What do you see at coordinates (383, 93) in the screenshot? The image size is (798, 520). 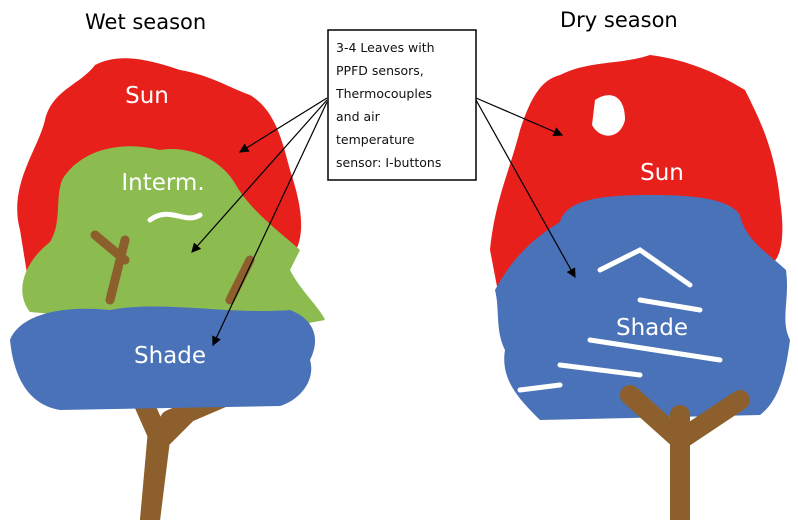 I see `note-line: Thermocouples` at bounding box center [383, 93].